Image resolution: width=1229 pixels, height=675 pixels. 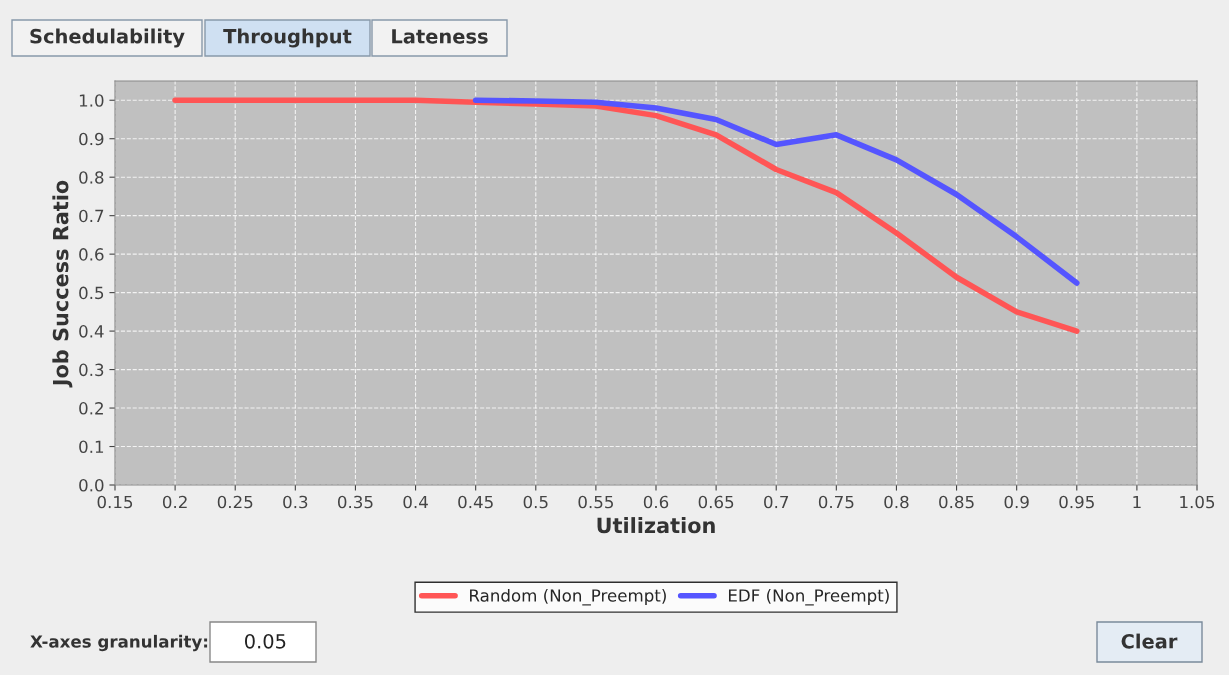 I want to click on y-tick-label: 0.4, so click(x=91, y=331).